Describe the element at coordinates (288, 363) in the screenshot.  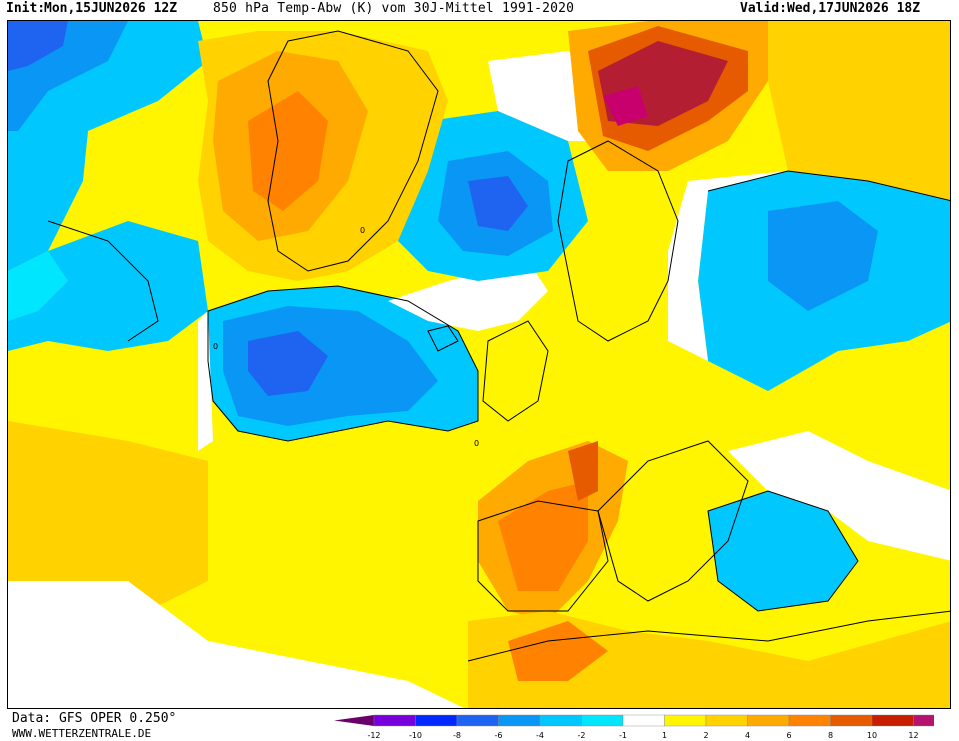
I see `cold-core-atlantic-strong` at that location.